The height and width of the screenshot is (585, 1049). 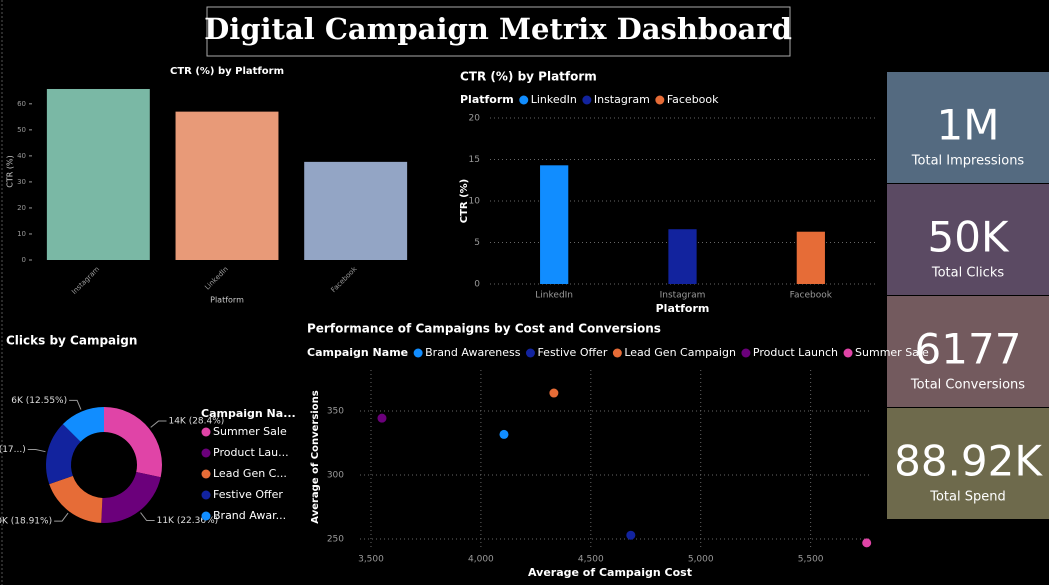 What do you see at coordinates (21, 182) in the screenshot?
I see `y-tick-label: 30` at bounding box center [21, 182].